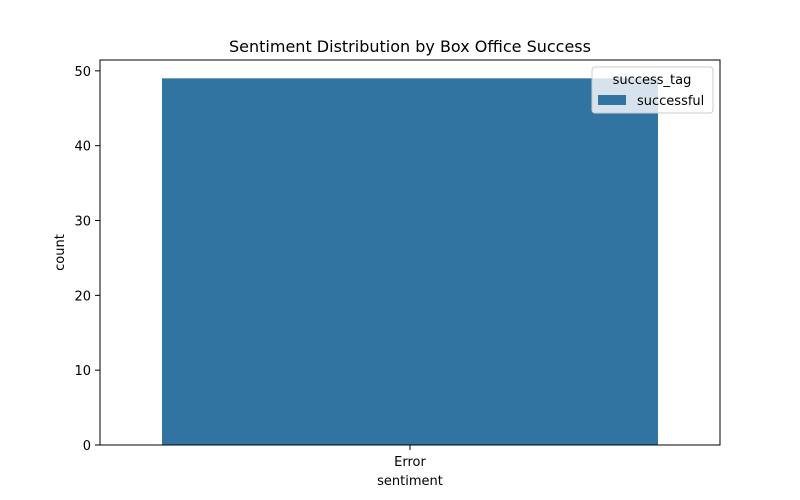 The width and height of the screenshot is (800, 500). What do you see at coordinates (410, 481) in the screenshot?
I see `x-axis-label: sentiment` at bounding box center [410, 481].